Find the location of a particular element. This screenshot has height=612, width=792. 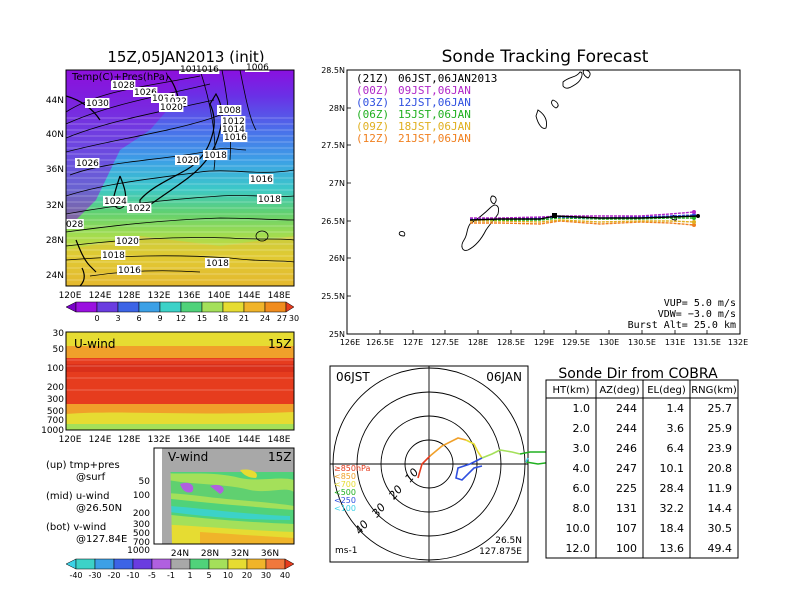

xtick: 24N is located at coordinates (180, 554).